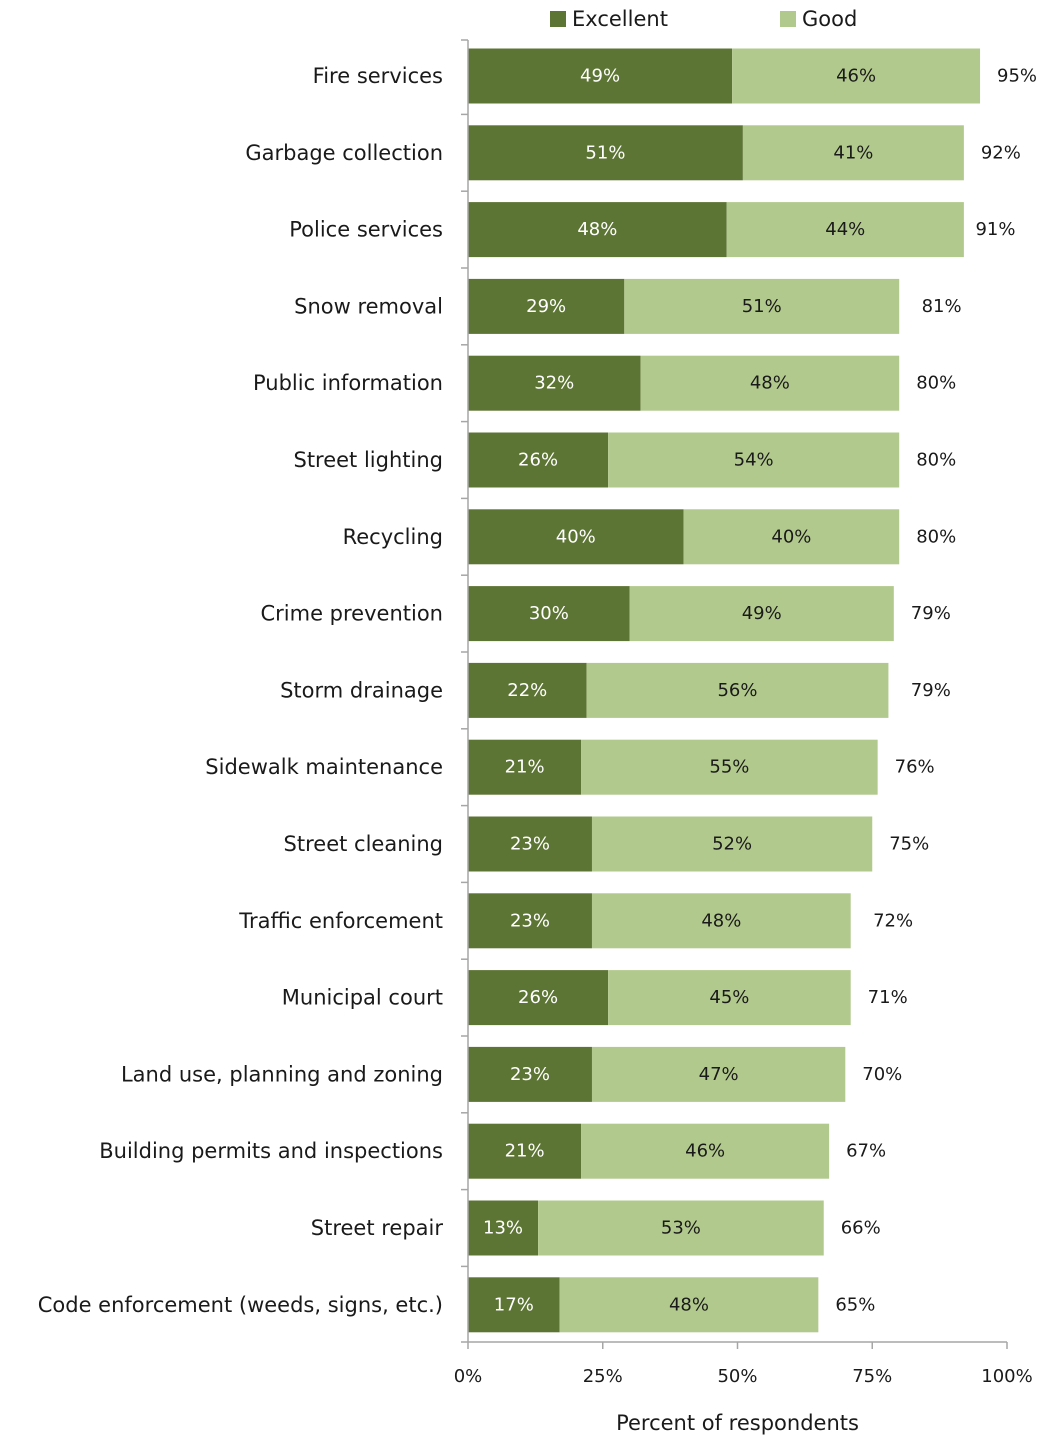  I want to click on total-label: 72%, so click(893, 920).